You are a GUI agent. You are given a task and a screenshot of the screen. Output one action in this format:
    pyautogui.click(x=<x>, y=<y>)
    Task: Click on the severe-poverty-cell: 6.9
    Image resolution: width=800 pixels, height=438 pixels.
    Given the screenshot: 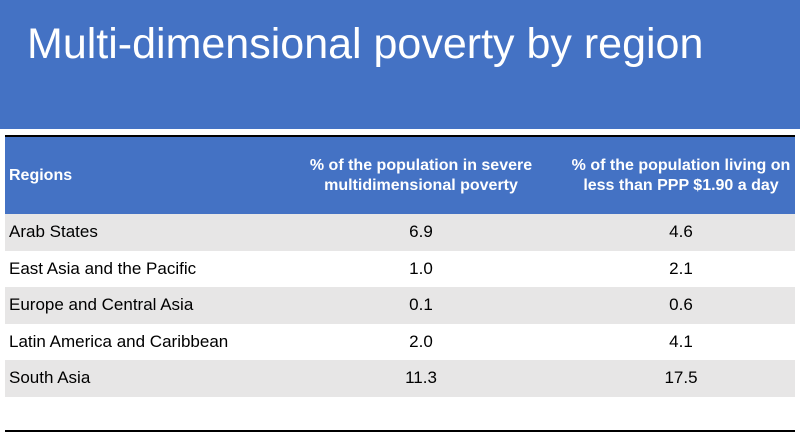 What is the action you would take?
    pyautogui.click(x=421, y=232)
    